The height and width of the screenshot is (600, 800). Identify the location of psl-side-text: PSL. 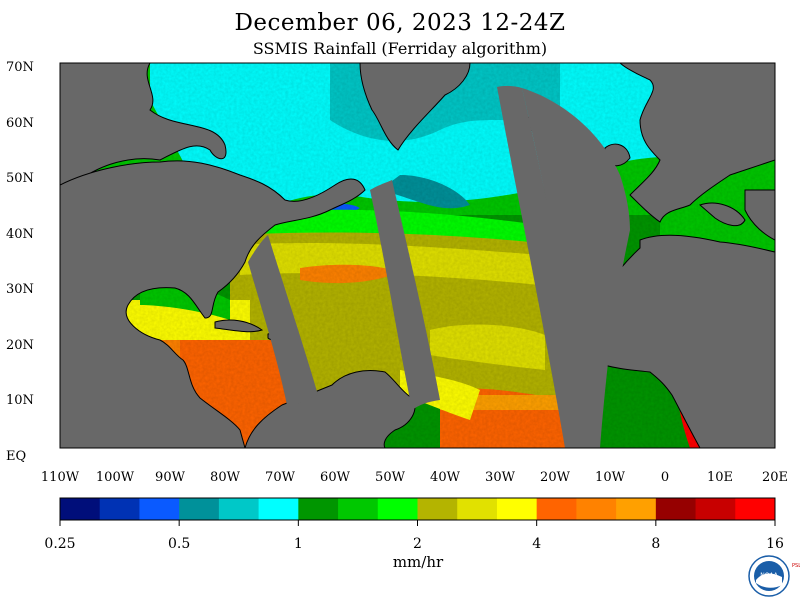
(796, 566).